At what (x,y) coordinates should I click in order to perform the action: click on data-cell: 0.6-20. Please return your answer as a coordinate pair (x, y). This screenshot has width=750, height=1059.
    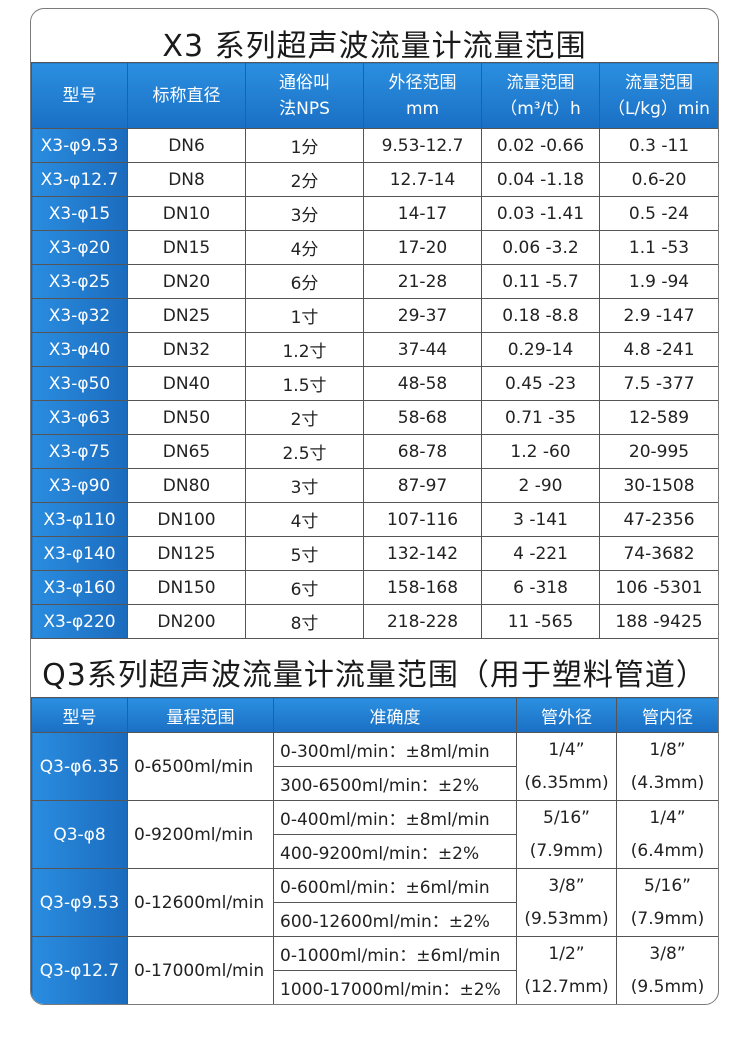
    Looking at the image, I should click on (658, 179).